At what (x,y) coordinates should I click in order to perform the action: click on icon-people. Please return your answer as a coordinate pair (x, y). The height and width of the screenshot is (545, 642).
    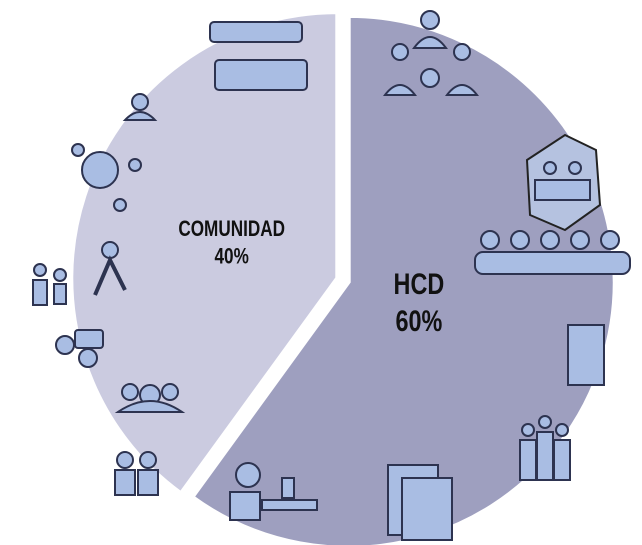
    Looking at the image, I should click on (431, 53).